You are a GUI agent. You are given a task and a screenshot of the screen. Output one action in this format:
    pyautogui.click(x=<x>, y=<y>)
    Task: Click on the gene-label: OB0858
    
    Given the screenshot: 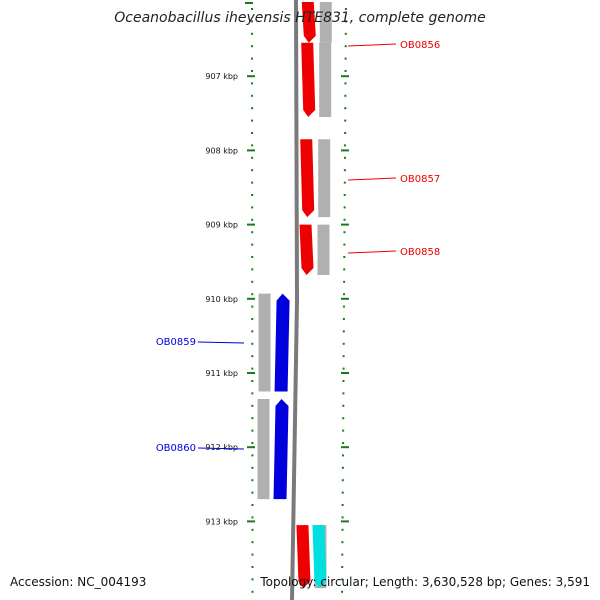 What is the action you would take?
    pyautogui.click(x=420, y=252)
    